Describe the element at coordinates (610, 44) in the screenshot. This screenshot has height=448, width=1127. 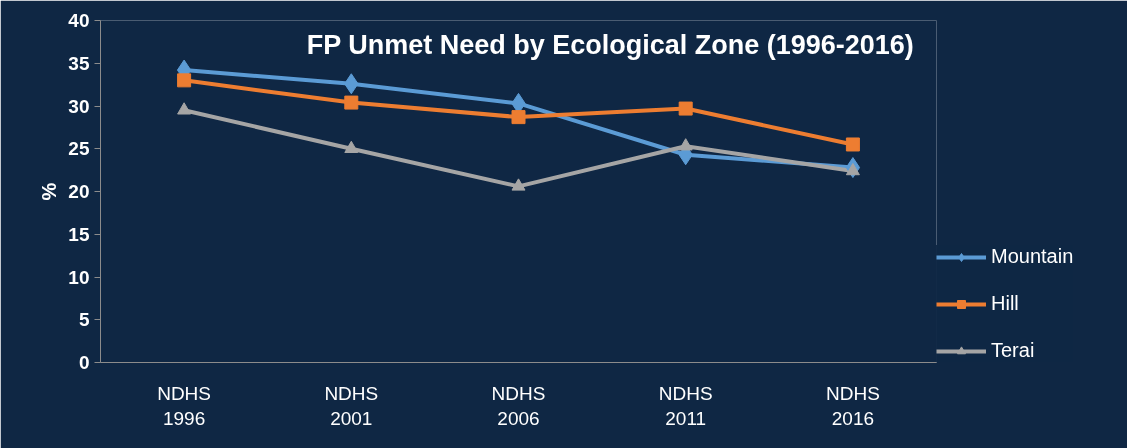
I see `chart-title: FP Unmet Need by Ecological Zone (1996-2016)` at that location.